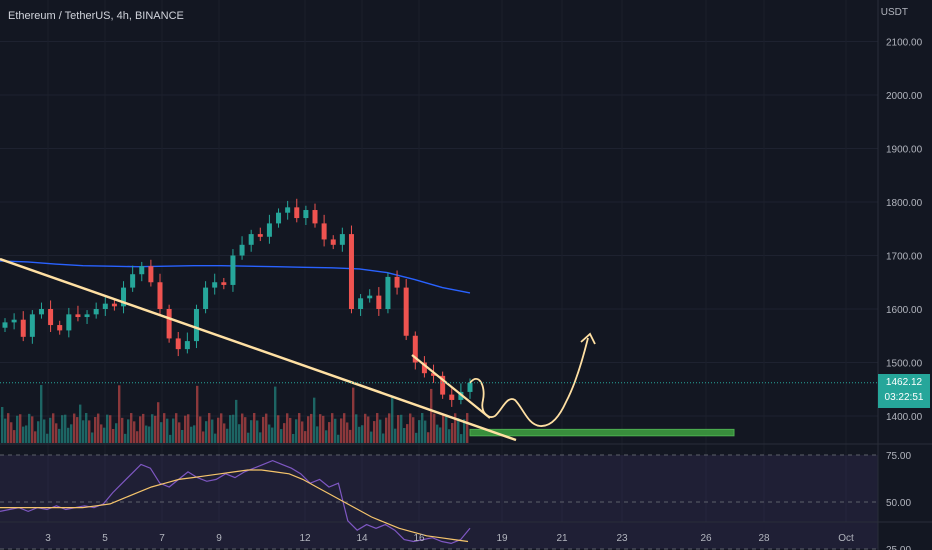 This screenshot has width=932, height=550. What do you see at coordinates (449, 538) in the screenshot?
I see `time-axis: 3 5 7 9 12 14 16 19 21 23 26 28 Oct` at bounding box center [449, 538].